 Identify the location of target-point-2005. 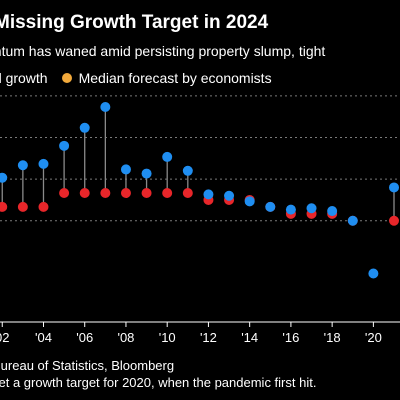
(64, 193).